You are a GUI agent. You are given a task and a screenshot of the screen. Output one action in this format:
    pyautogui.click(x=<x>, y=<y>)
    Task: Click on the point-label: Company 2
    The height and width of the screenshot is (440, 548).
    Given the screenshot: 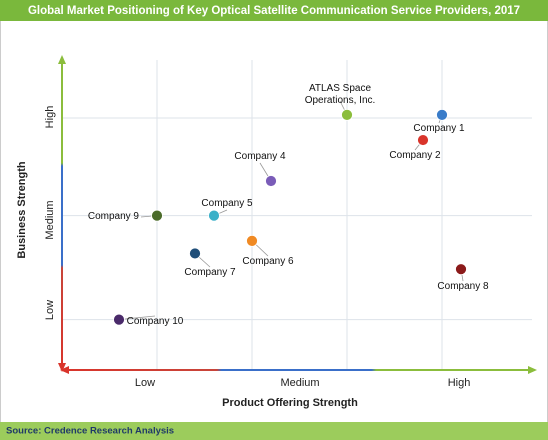 What is the action you would take?
    pyautogui.click(x=415, y=155)
    